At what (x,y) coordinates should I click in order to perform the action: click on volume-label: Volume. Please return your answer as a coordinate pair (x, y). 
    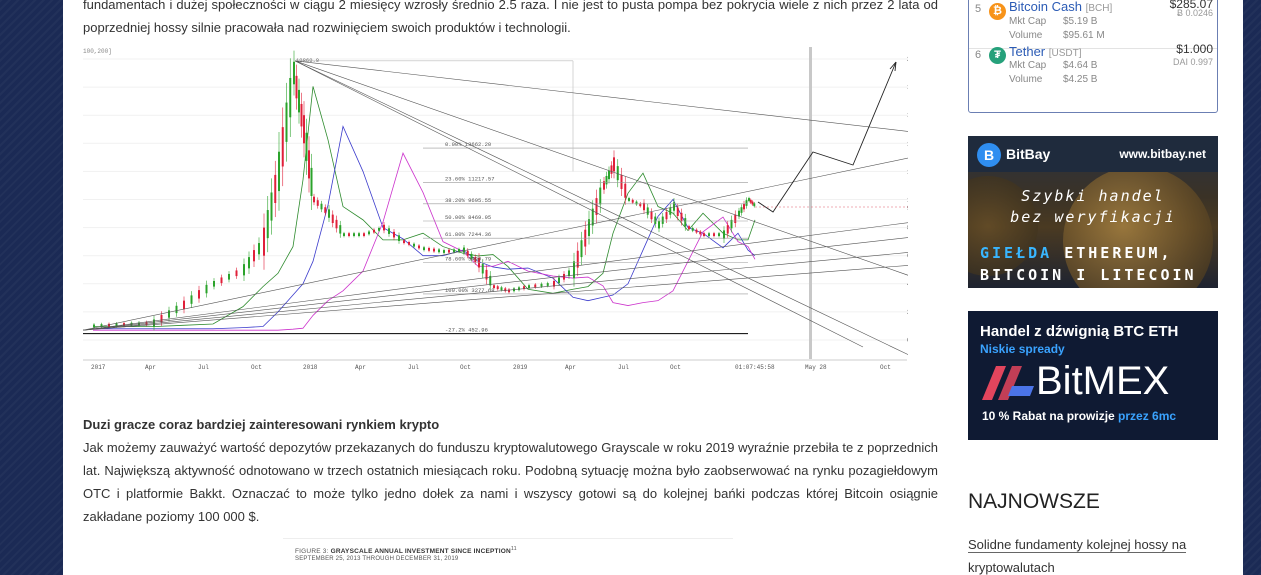
    Looking at the image, I should click on (1026, 35).